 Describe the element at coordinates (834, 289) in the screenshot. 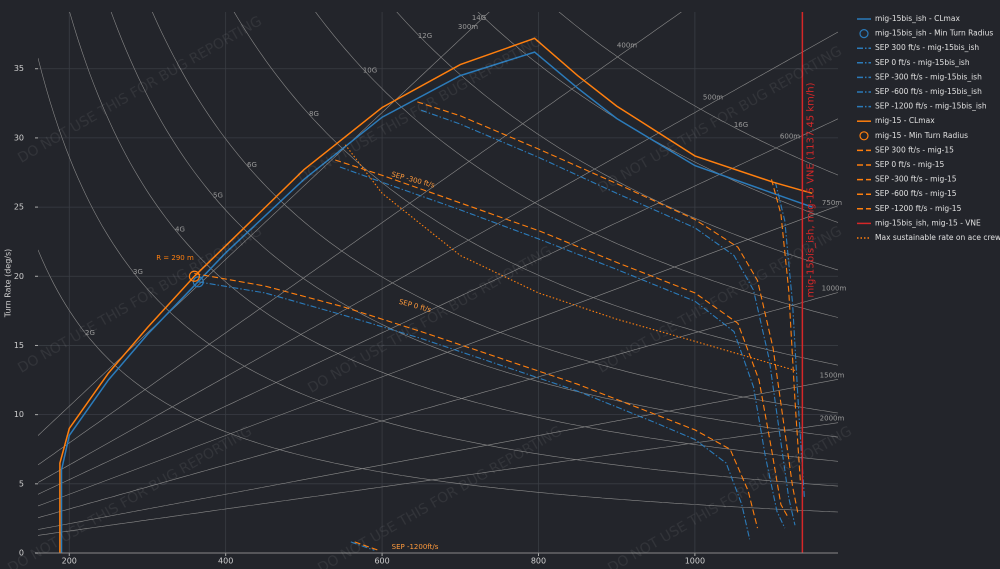

I see `radius-line-label: 1000m` at that location.